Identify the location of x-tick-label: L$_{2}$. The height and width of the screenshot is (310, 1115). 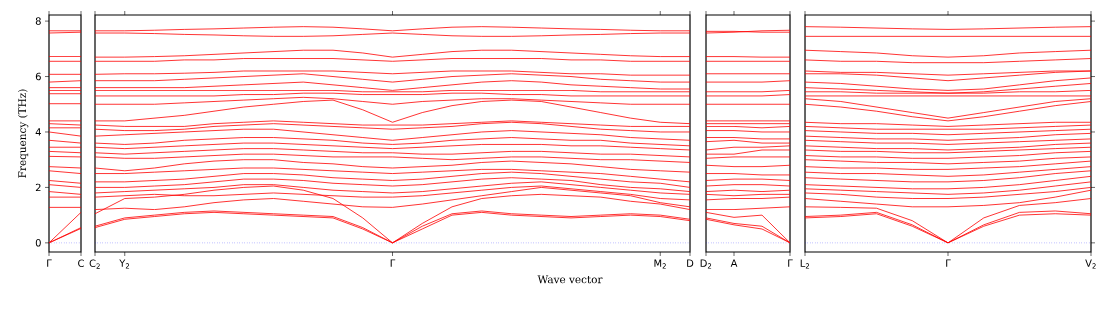
(805, 264).